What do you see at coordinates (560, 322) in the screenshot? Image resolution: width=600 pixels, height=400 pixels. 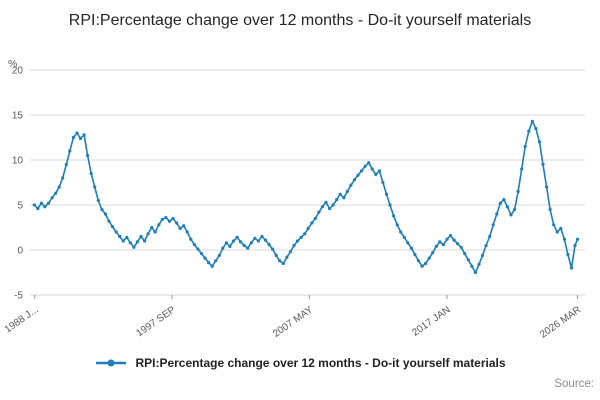 I see `svg-text: 2026 MAR` at bounding box center [560, 322].